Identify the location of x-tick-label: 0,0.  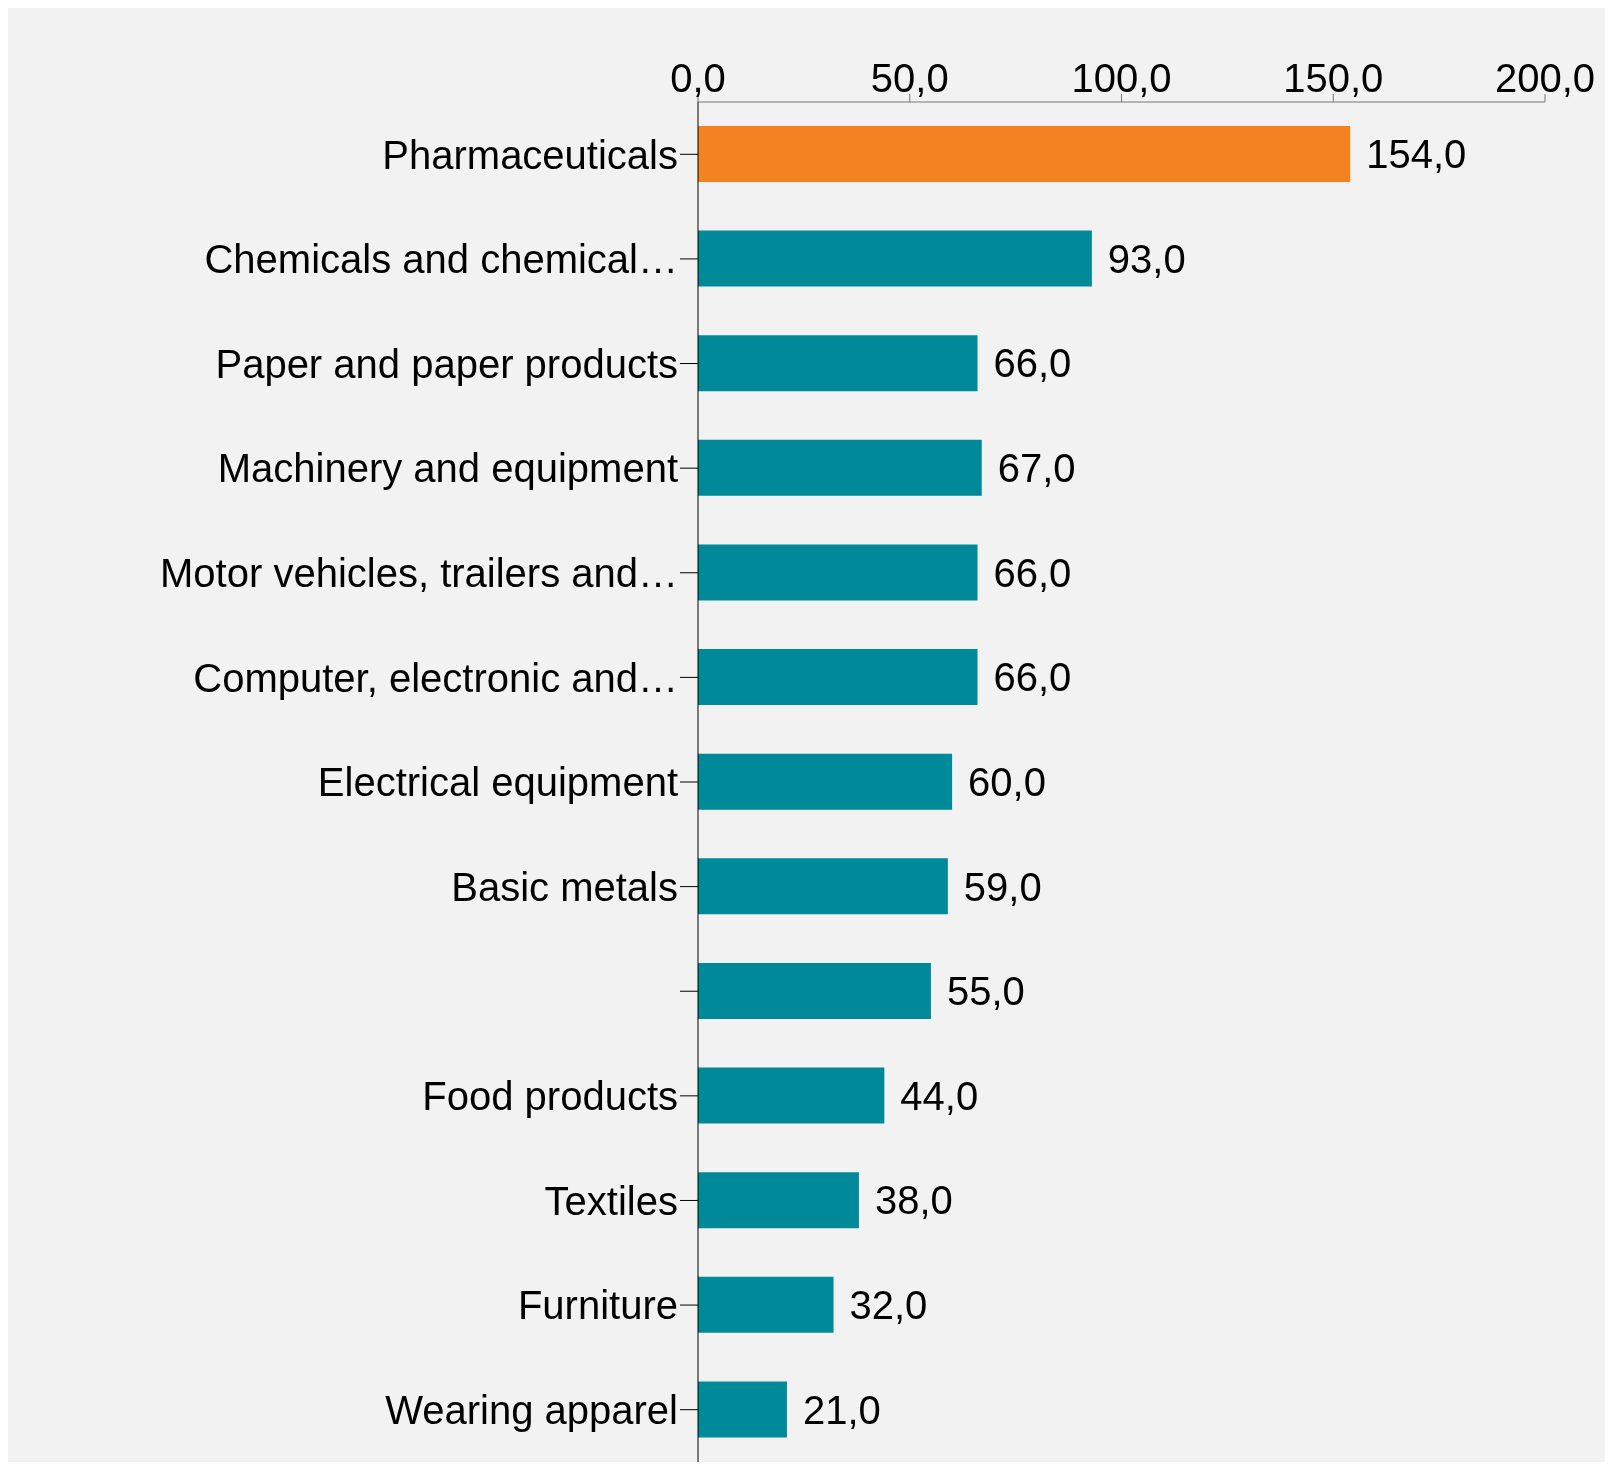
(698, 78).